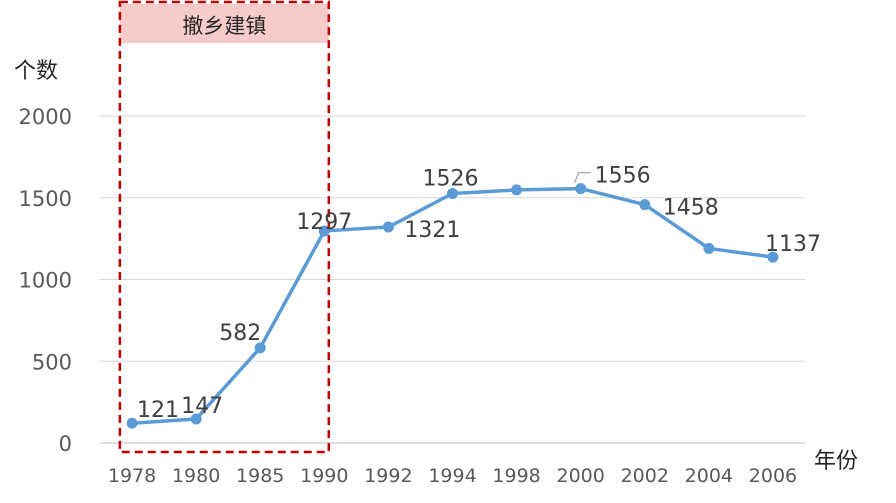 The image size is (896, 503). What do you see at coordinates (581, 476) in the screenshot?
I see `x-tick-label: 2000` at bounding box center [581, 476].